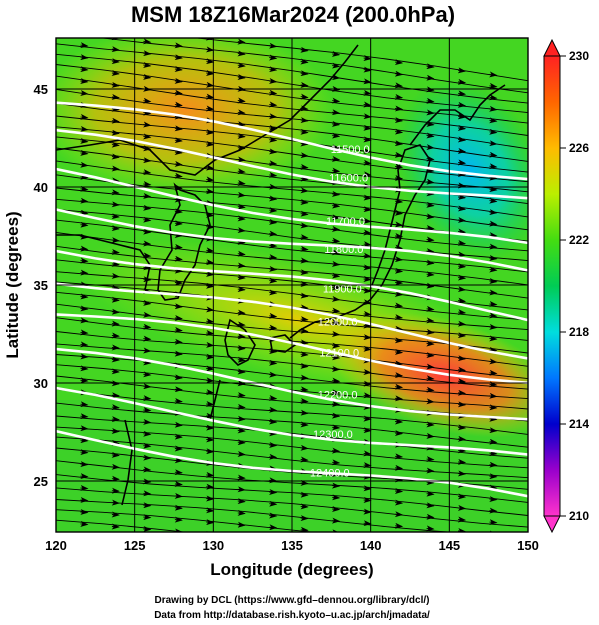 The height and width of the screenshot is (625, 599). Describe the element at coordinates (41, 481) in the screenshot. I see `lat-tick-label: 25` at that location.